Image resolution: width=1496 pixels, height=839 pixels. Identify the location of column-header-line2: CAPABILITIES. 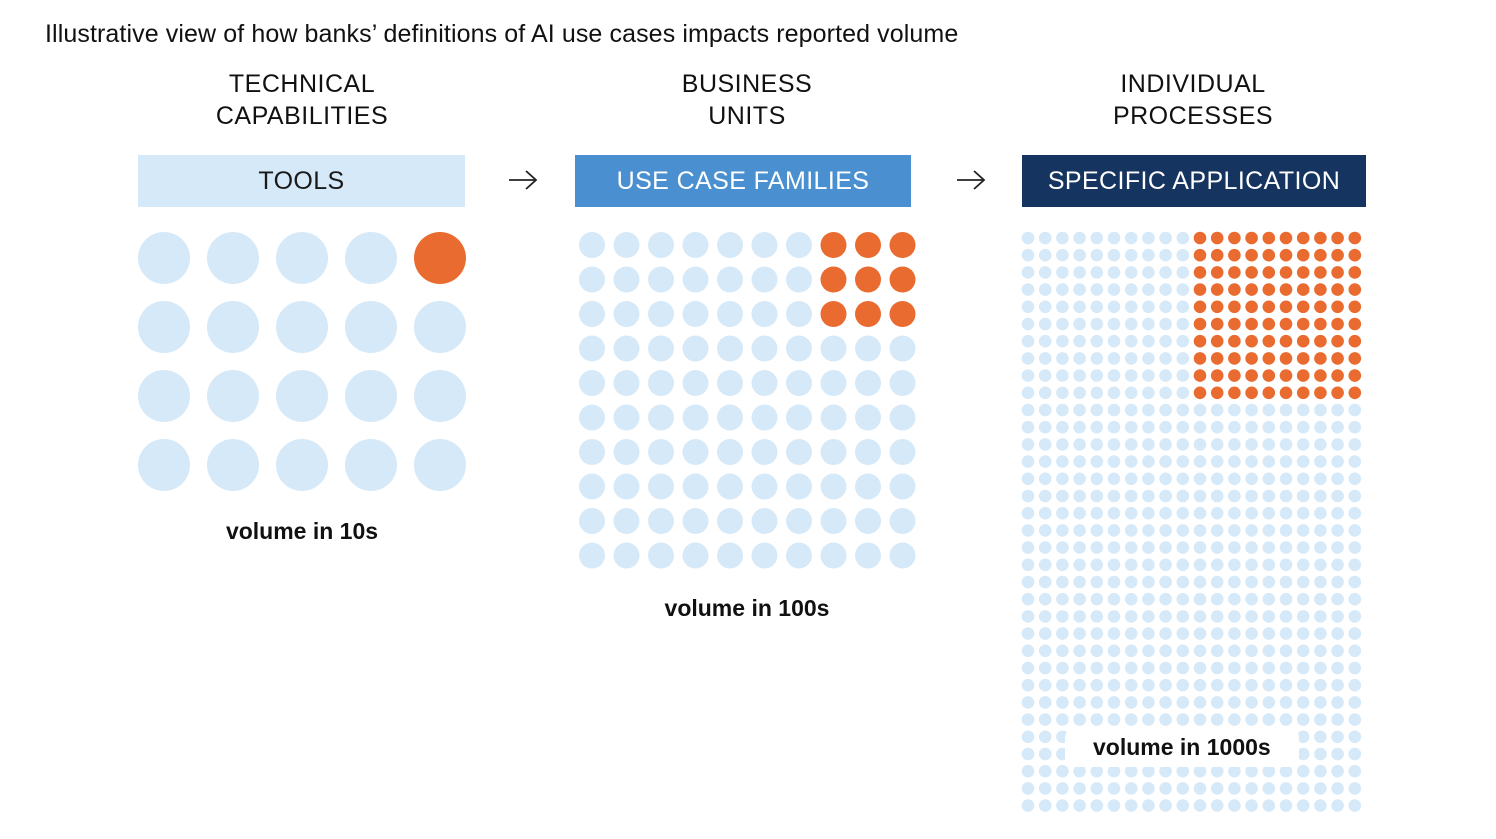
(302, 116).